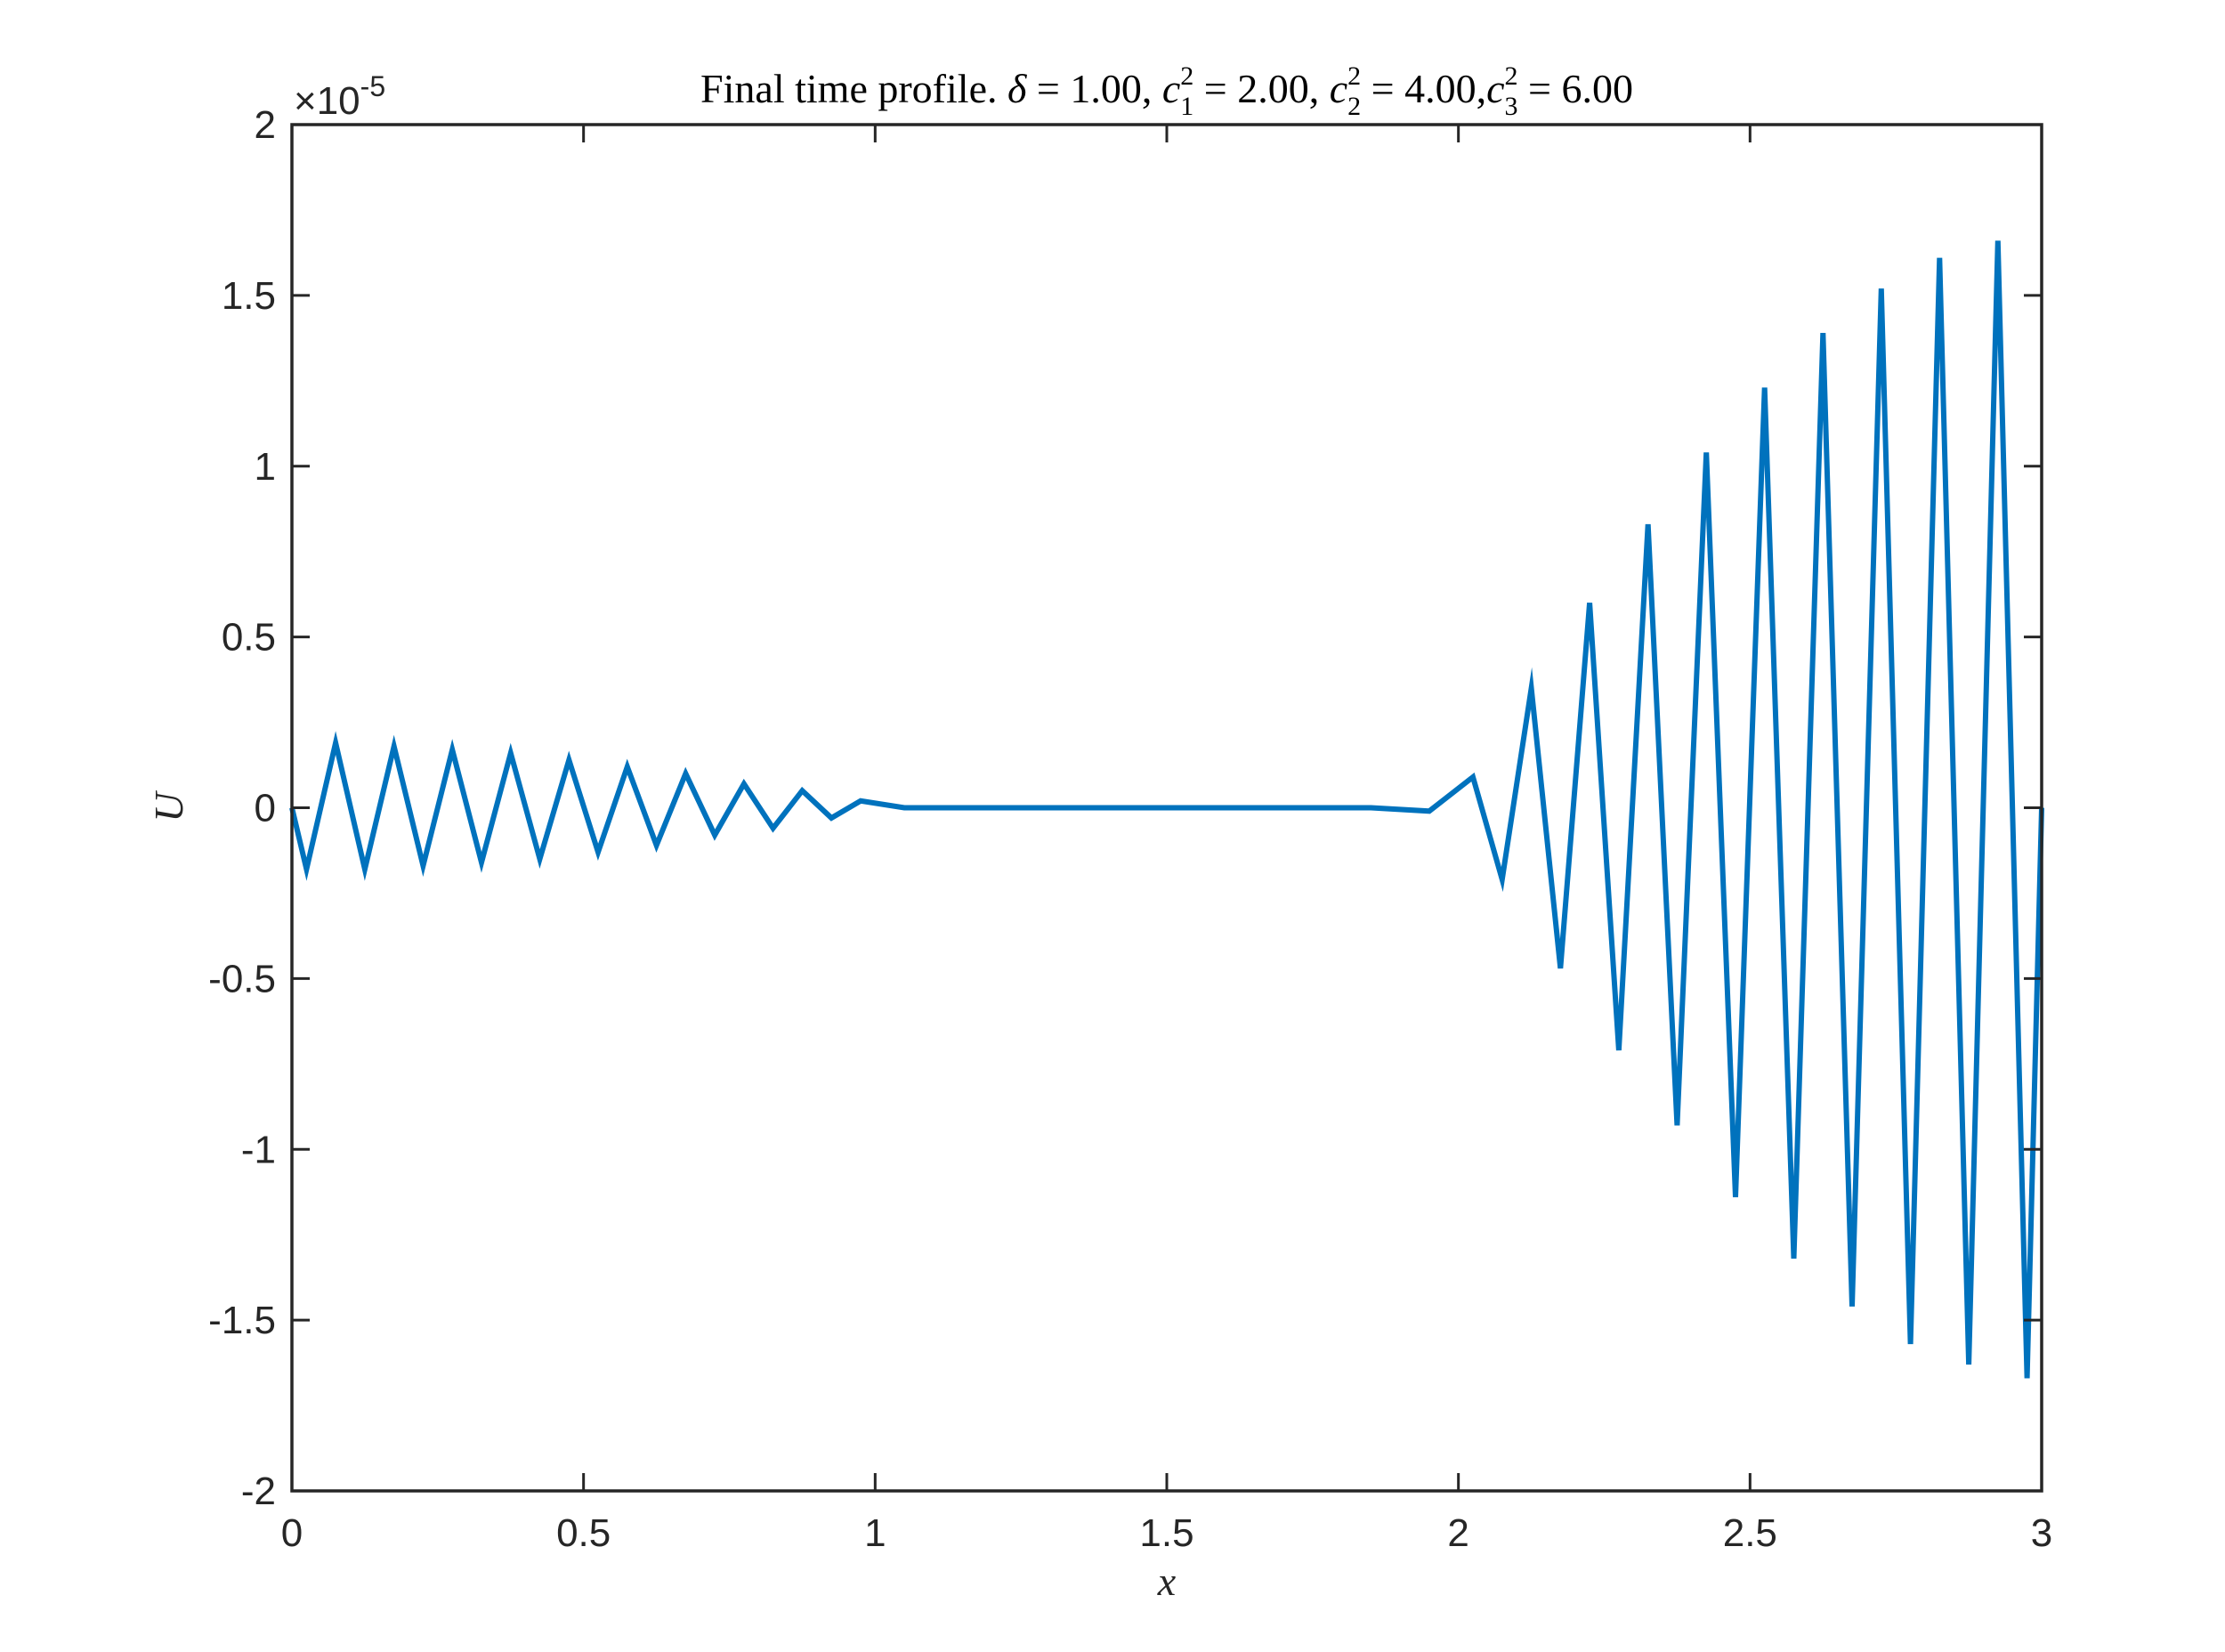  I want to click on y-multiplier-exponent: -5, so click(373, 86).